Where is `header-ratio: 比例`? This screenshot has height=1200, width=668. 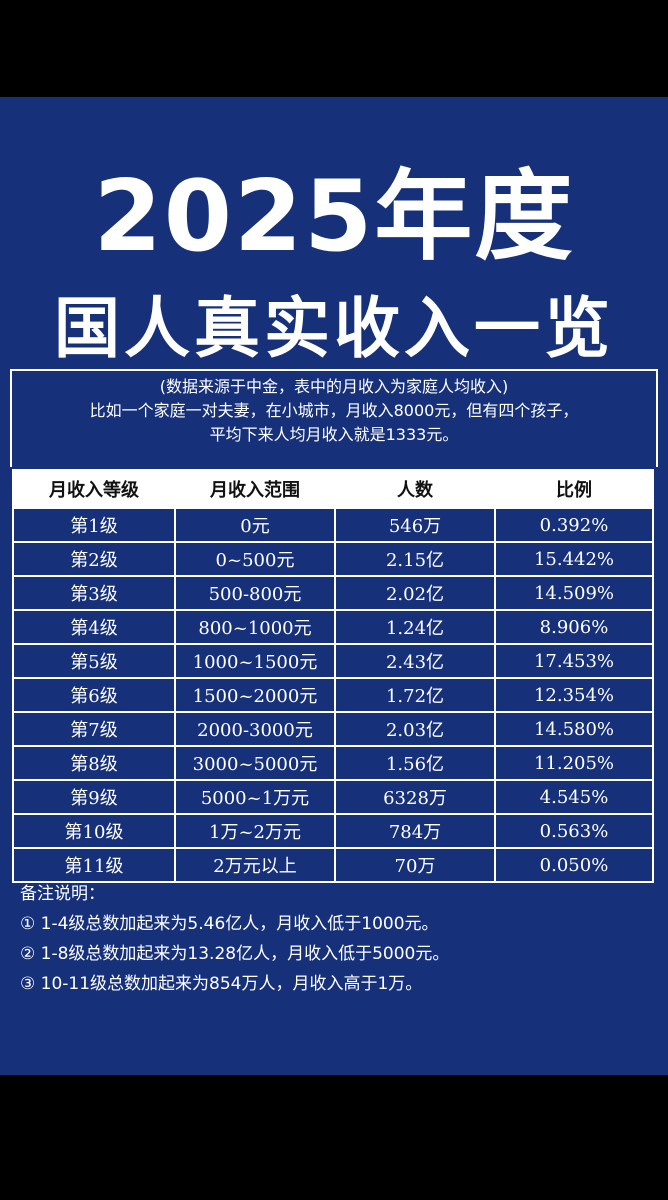
header-ratio: 比例 is located at coordinates (574, 489).